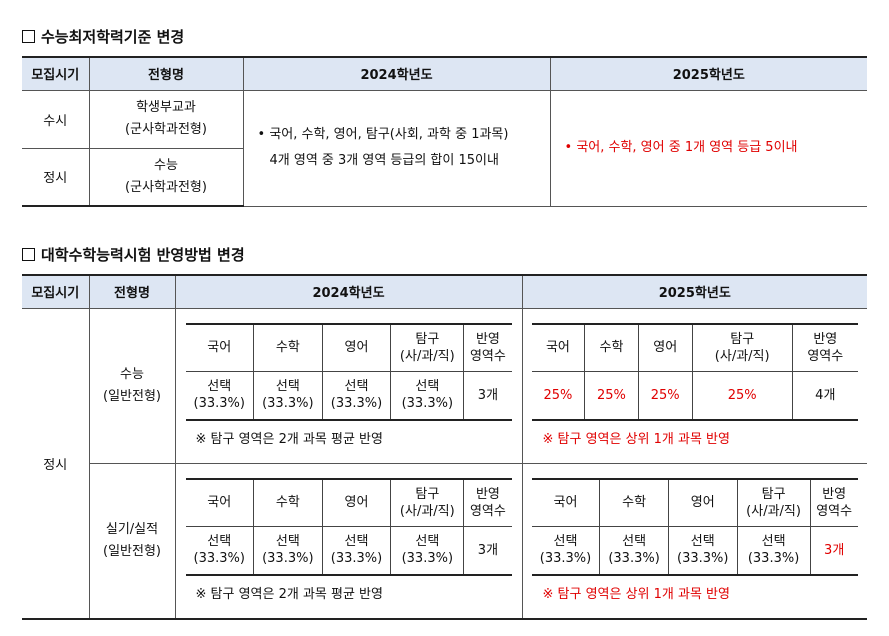 The width and height of the screenshot is (889, 636). What do you see at coordinates (143, 255) in the screenshot?
I see `section2-title: 대학수학능력시험 반영방법 변경` at bounding box center [143, 255].